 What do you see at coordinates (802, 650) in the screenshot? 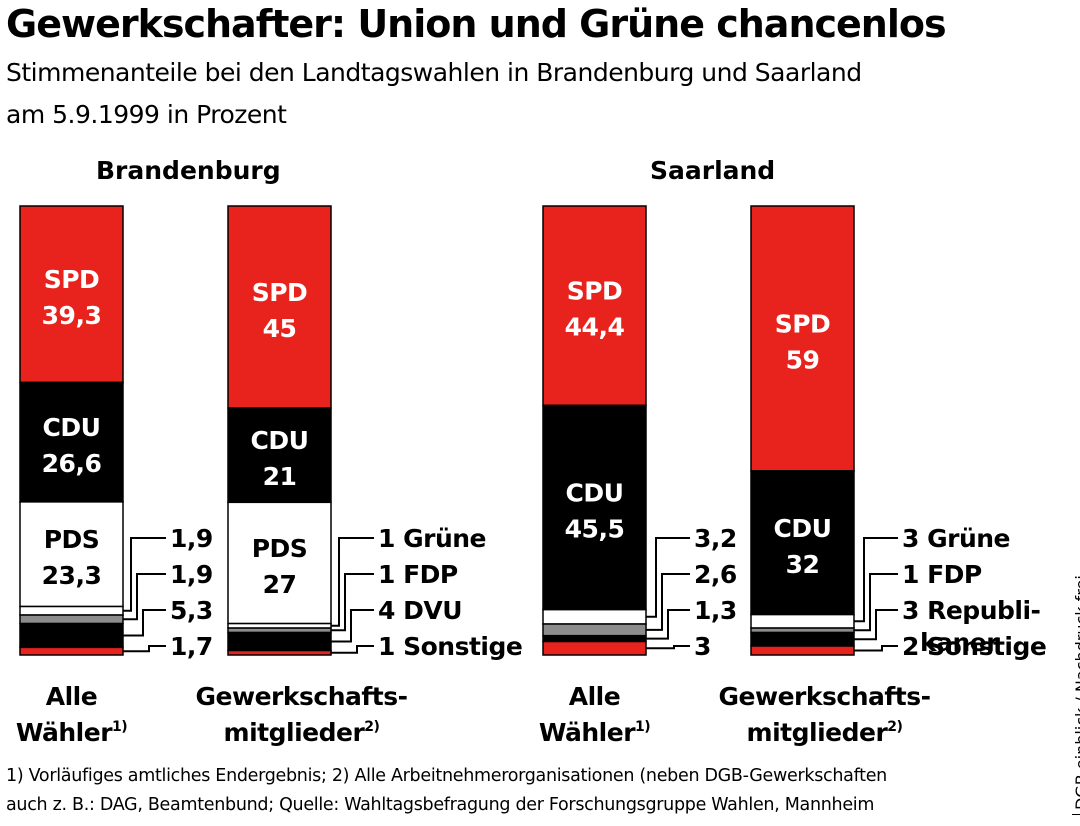
I see `bar-segment-saarland-1-sonstige` at bounding box center [802, 650].